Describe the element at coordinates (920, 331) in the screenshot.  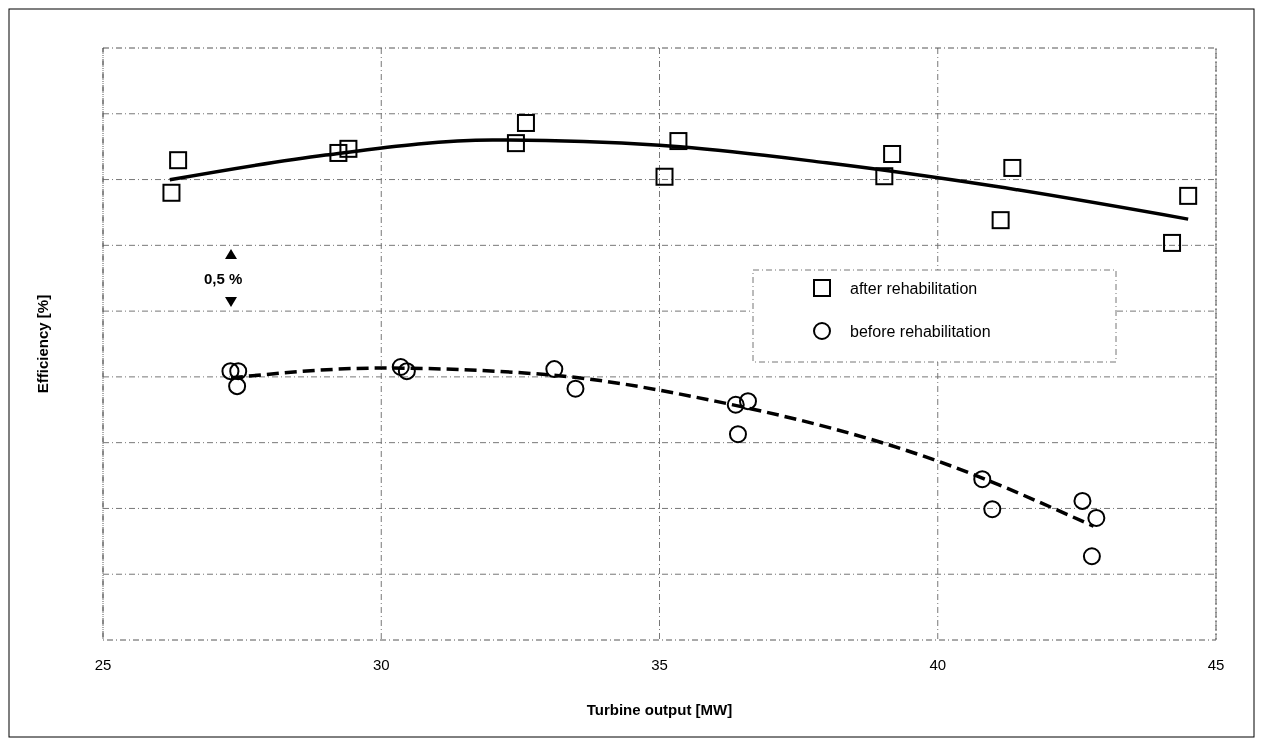
I see `legend-label: before rehabilitation` at that location.